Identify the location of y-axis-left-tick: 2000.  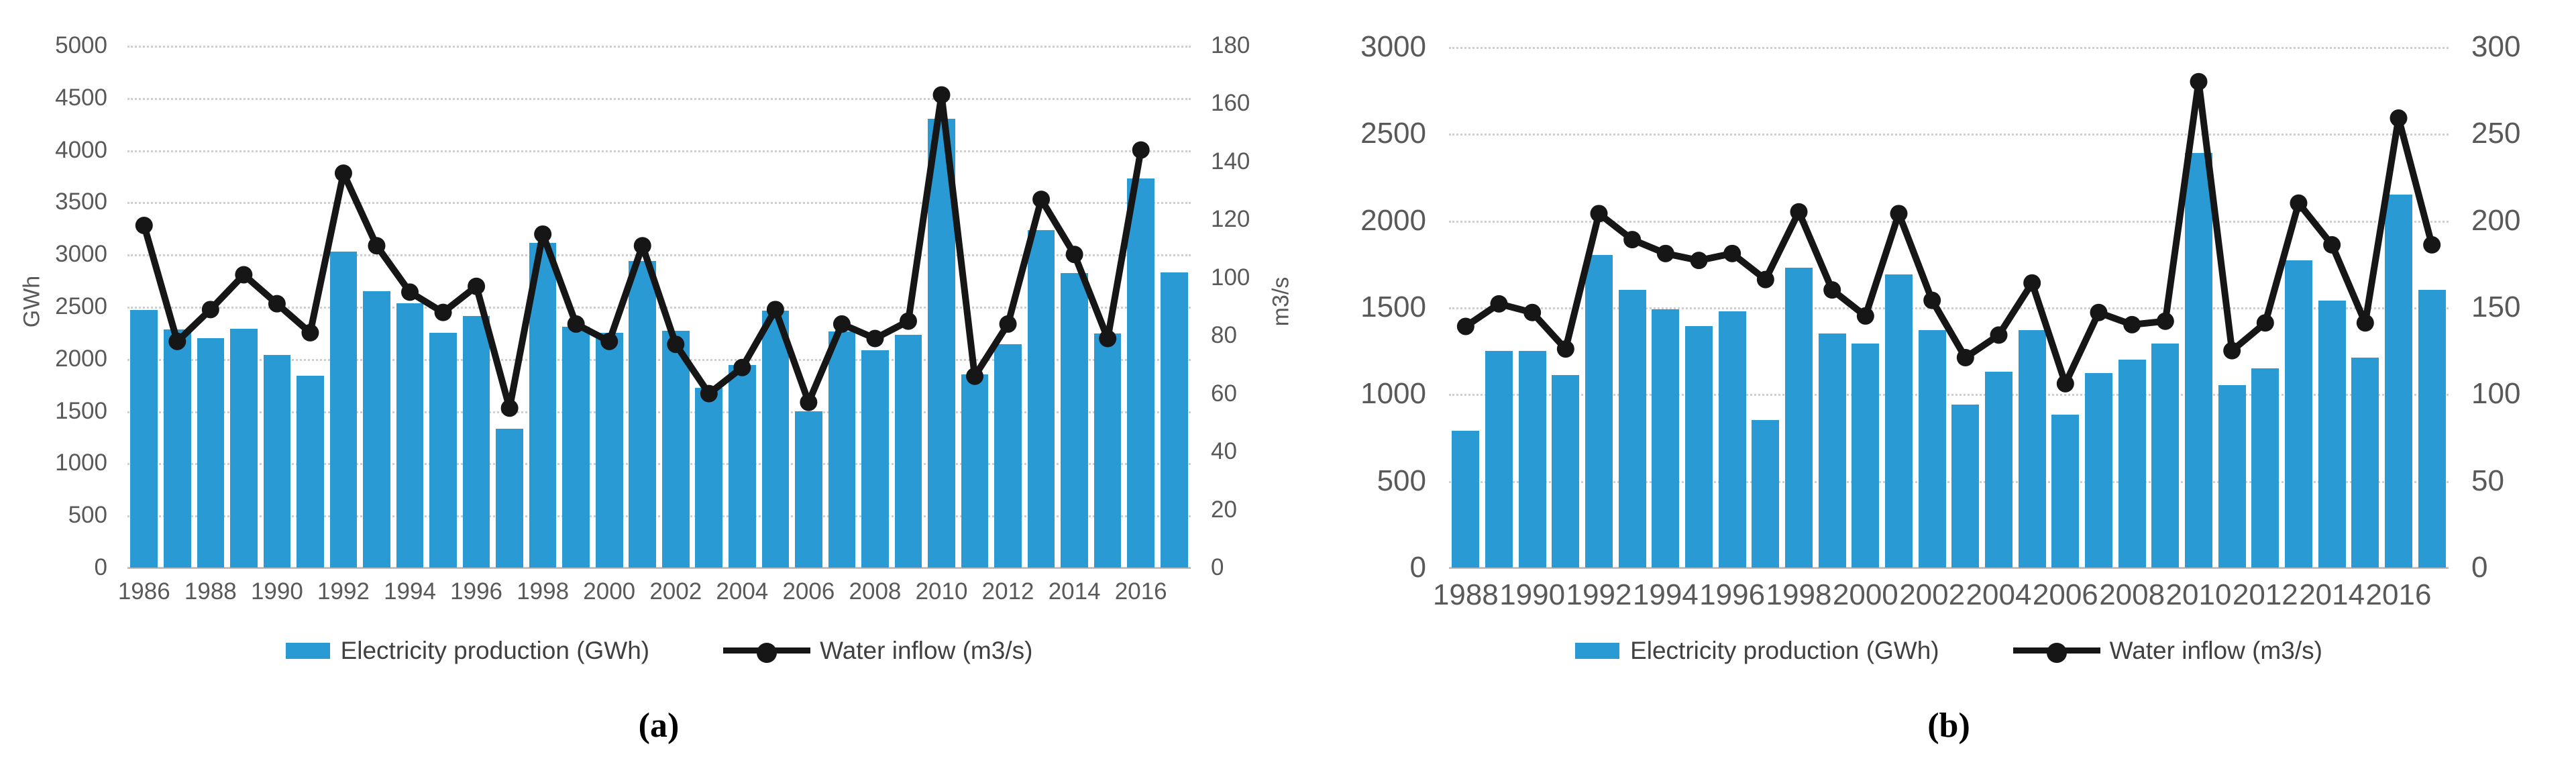
(1393, 220).